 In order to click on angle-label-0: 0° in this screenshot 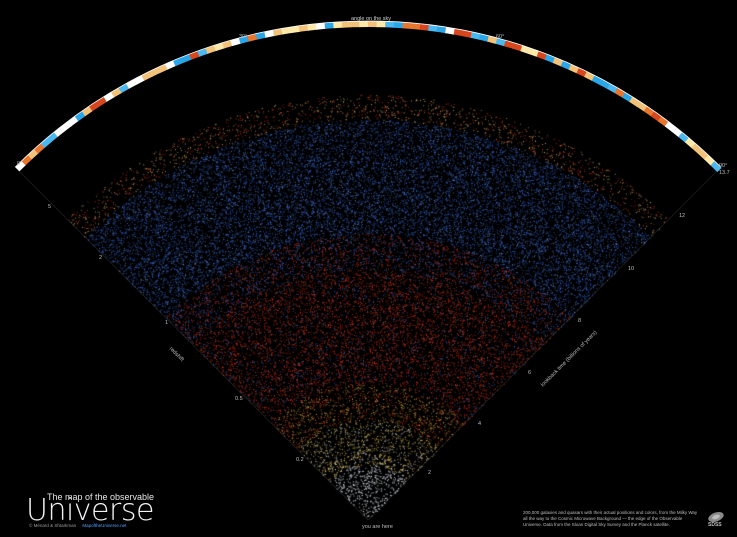, I will do `click(20, 164)`.